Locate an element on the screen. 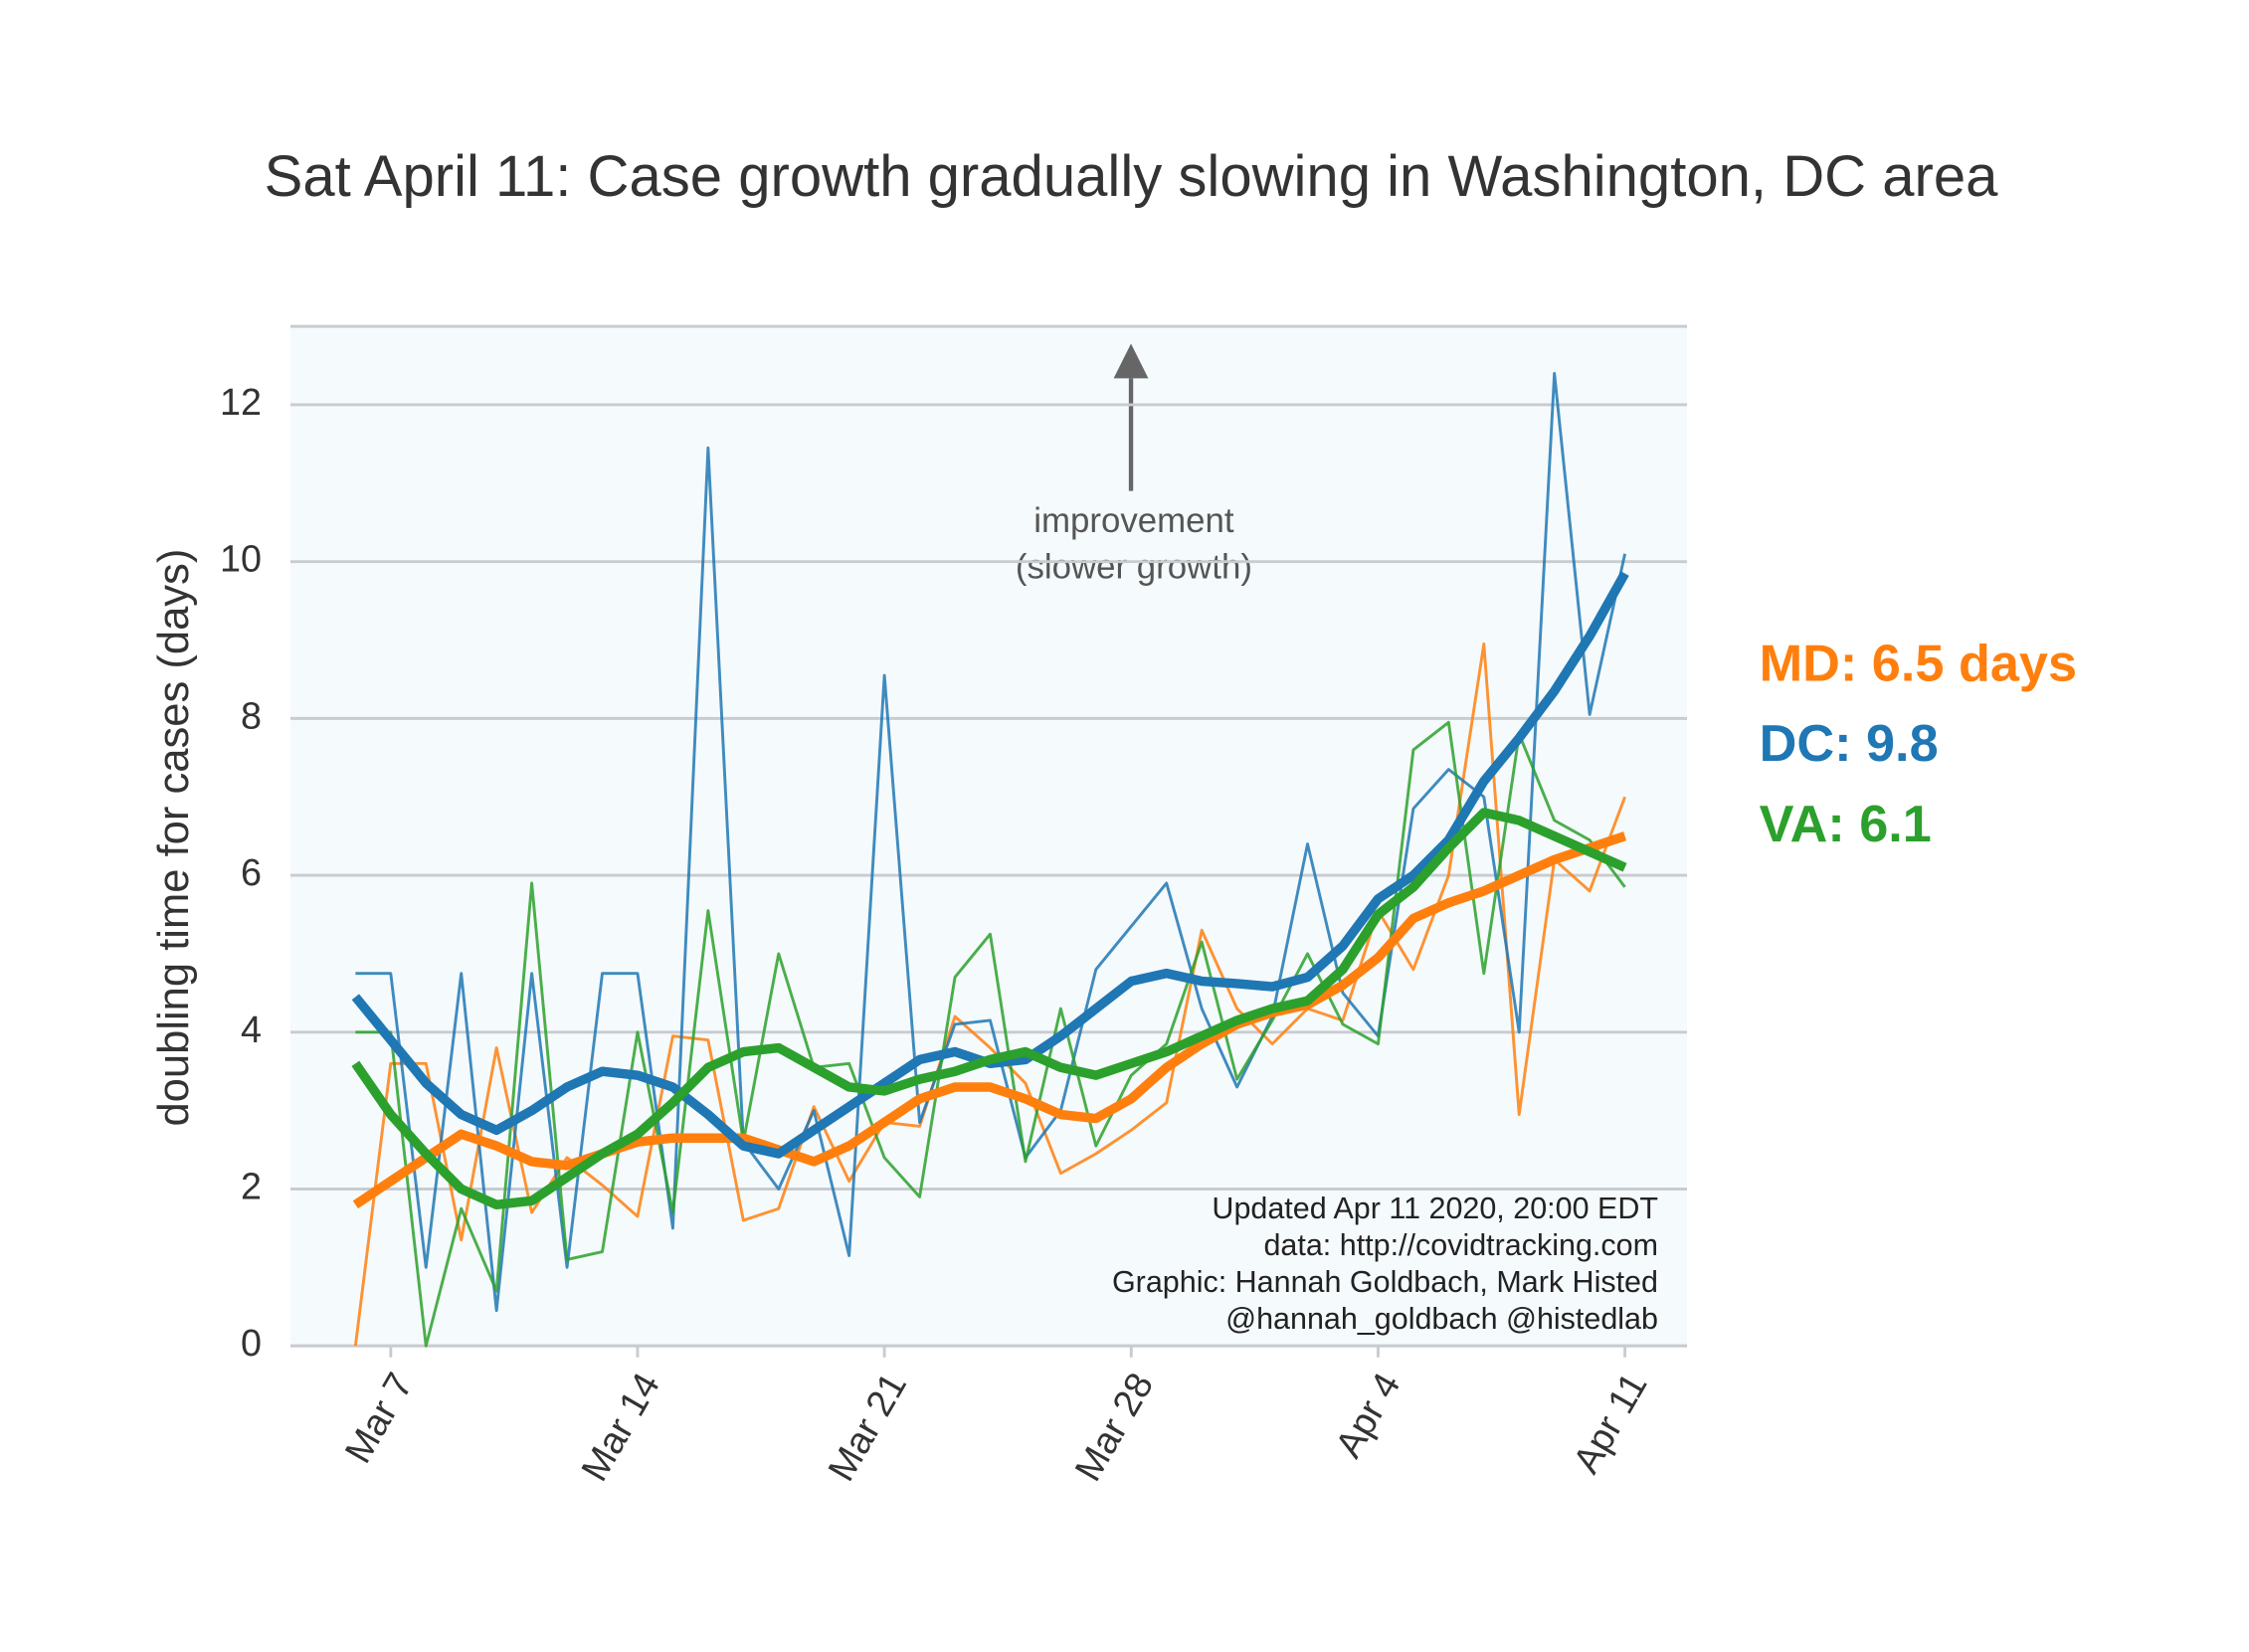  annotation: (slower growth) is located at coordinates (1134, 566).